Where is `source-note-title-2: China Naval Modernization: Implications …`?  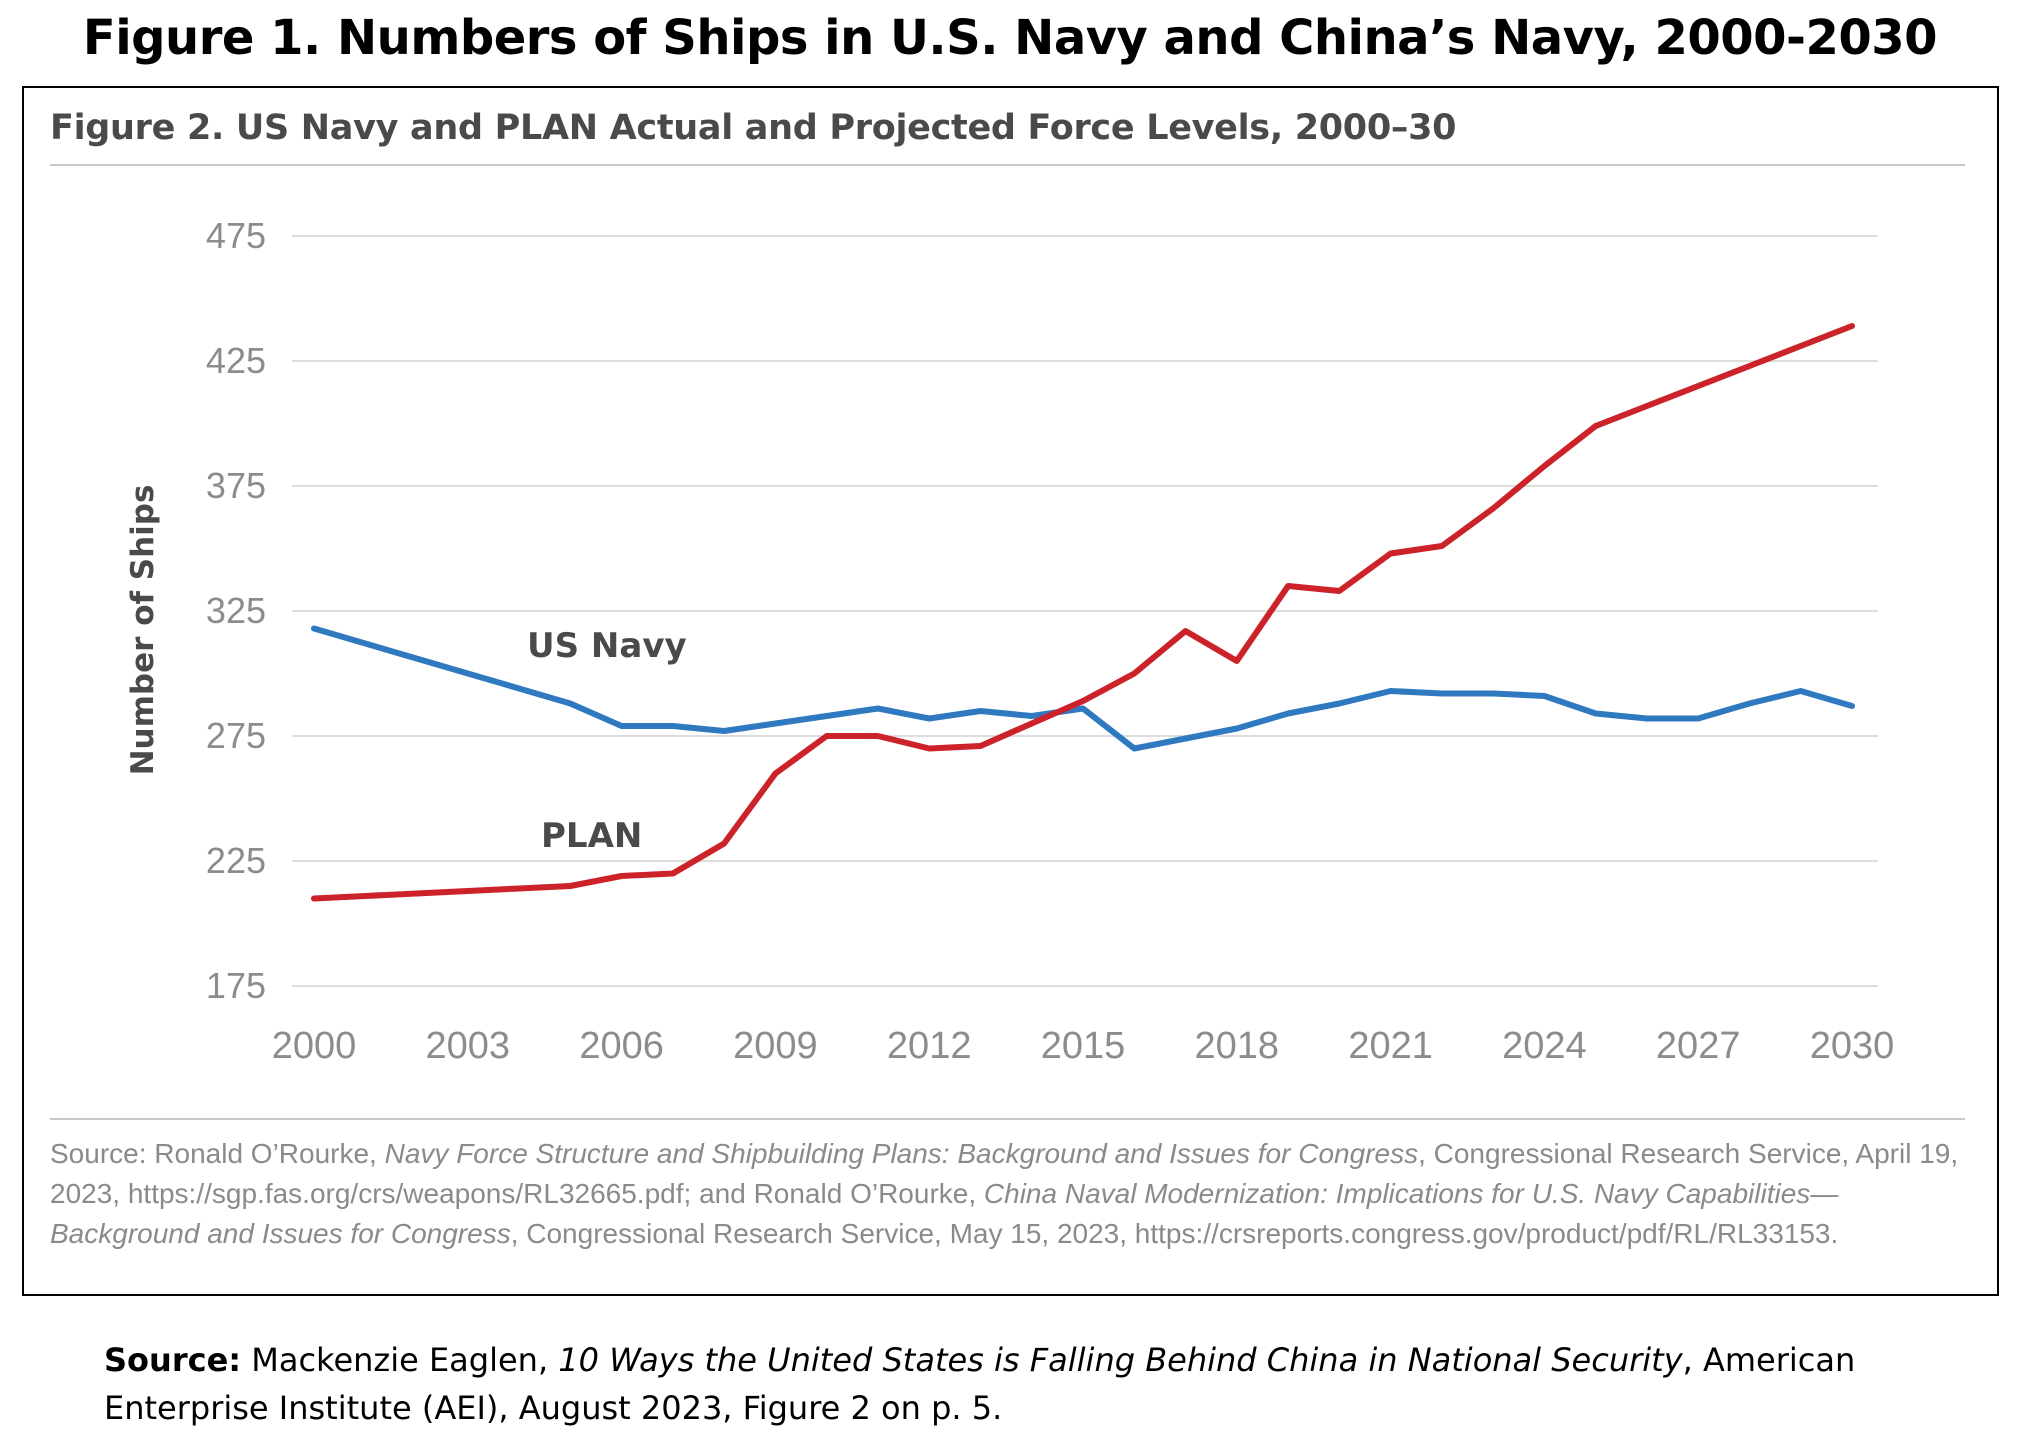 source-note-title-2: China Naval Modernization: Implications … is located at coordinates (944, 1213).